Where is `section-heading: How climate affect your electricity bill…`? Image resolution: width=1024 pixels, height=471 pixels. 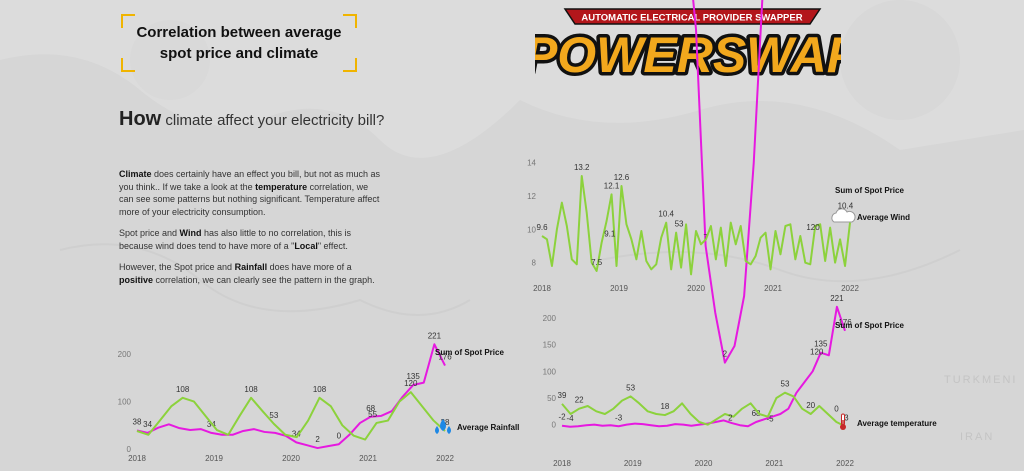
section-heading: How climate affect your electricity bill… is located at coordinates (254, 119).